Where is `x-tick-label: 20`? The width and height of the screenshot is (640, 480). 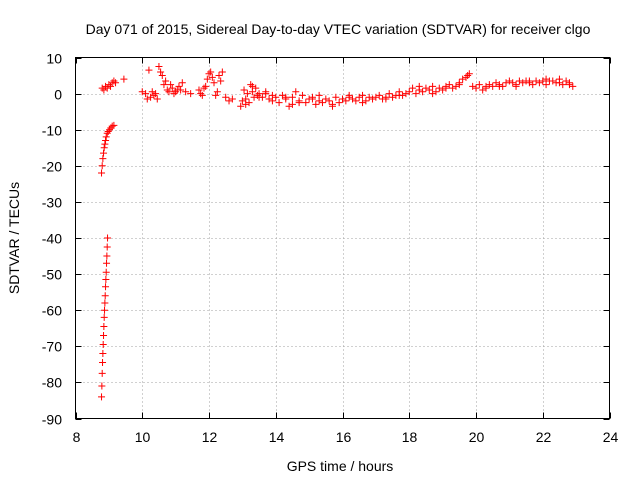 x-tick-label: 20 is located at coordinates (477, 437).